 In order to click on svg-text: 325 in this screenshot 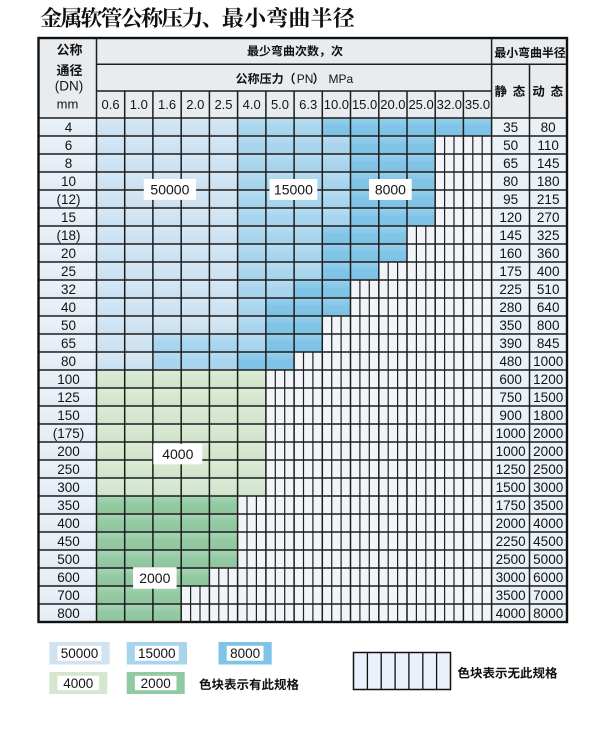, I will do `click(548, 235)`.